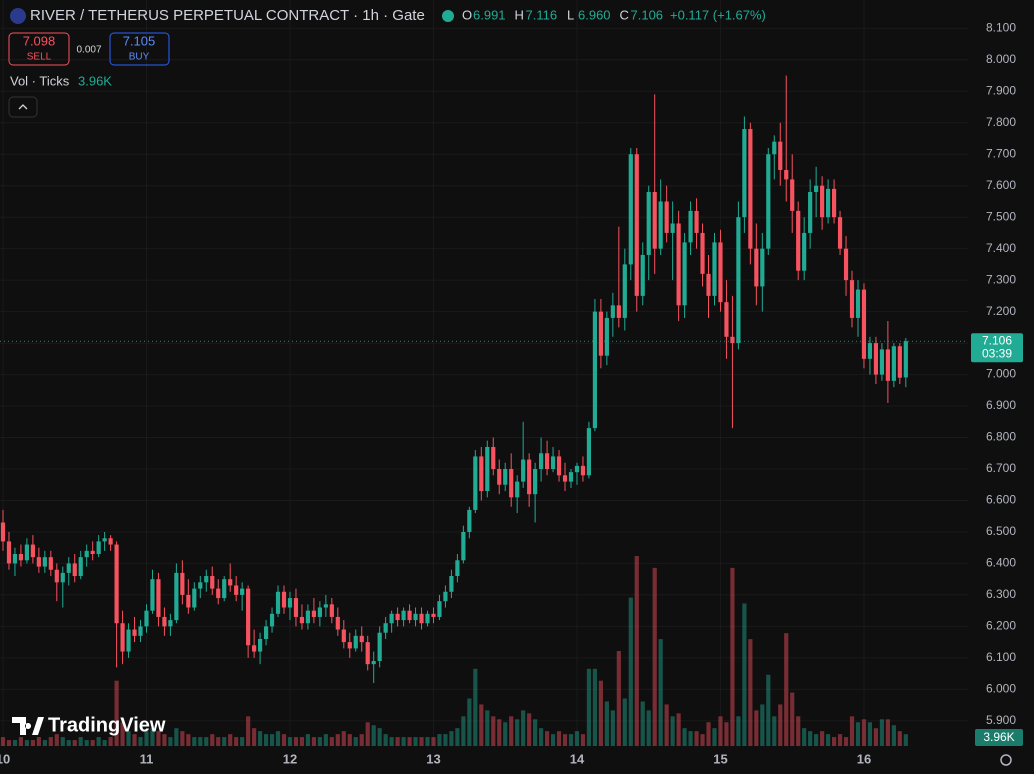  What do you see at coordinates (718, 14) in the screenshot?
I see `change: +0.117 (+1.67%)` at bounding box center [718, 14].